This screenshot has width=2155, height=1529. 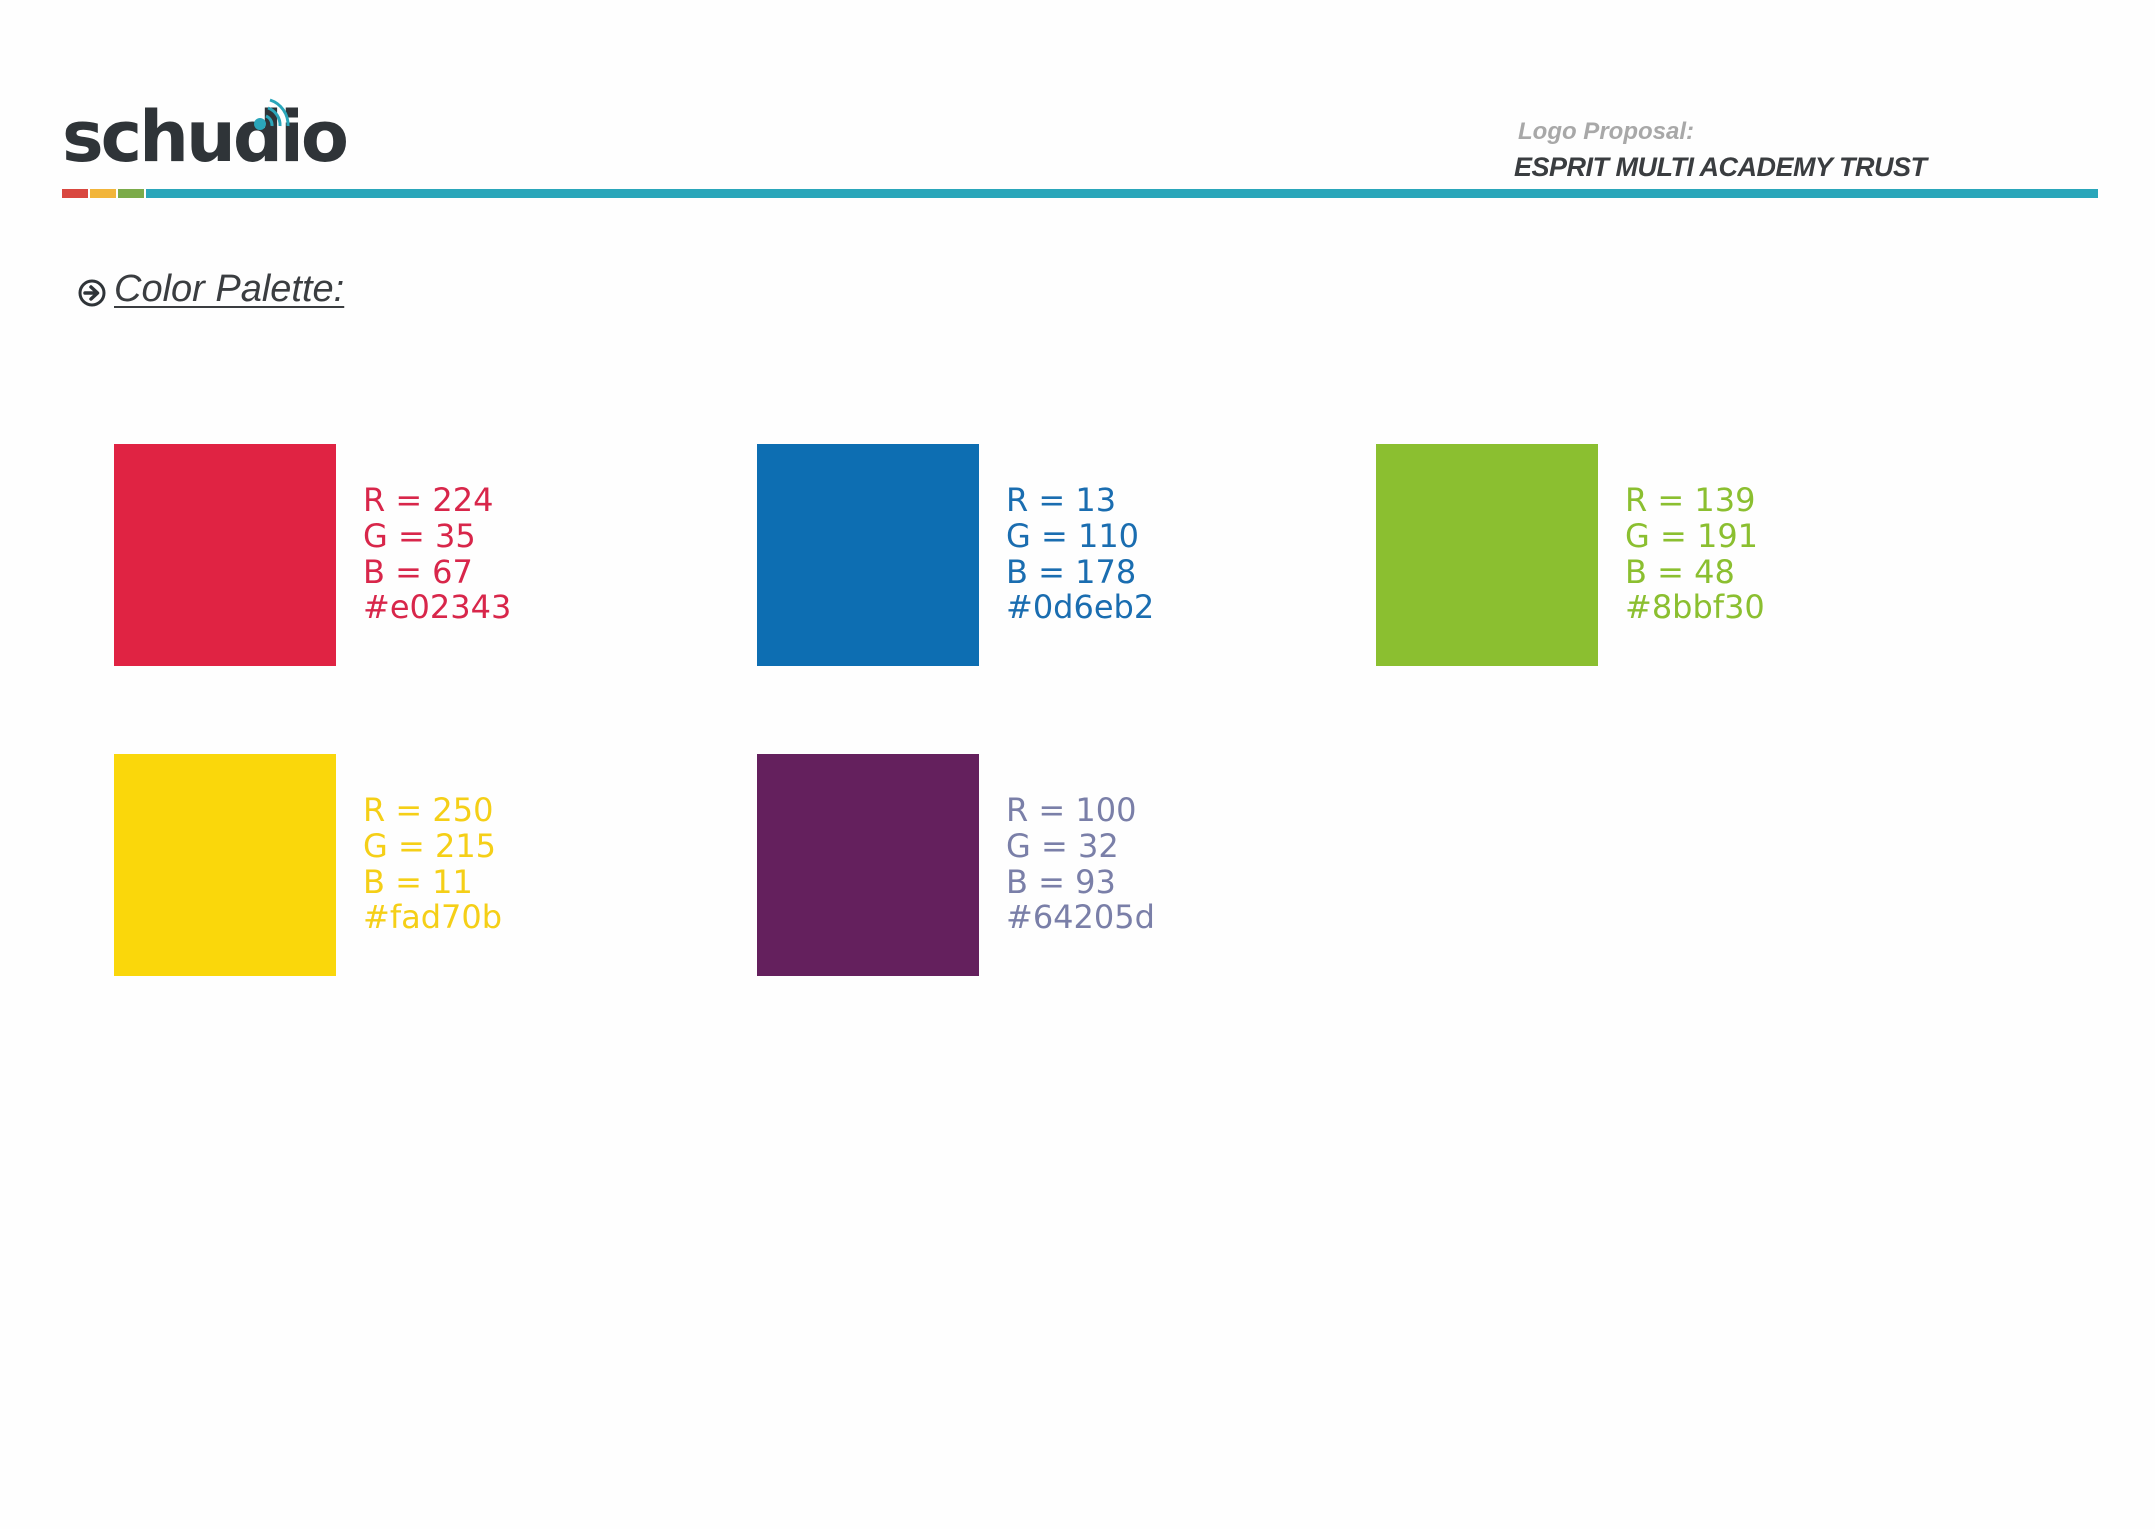 What do you see at coordinates (354, 865) in the screenshot?
I see `swatch-card-yellow: R = 250 G = 215 B = 11 #fad70b` at bounding box center [354, 865].